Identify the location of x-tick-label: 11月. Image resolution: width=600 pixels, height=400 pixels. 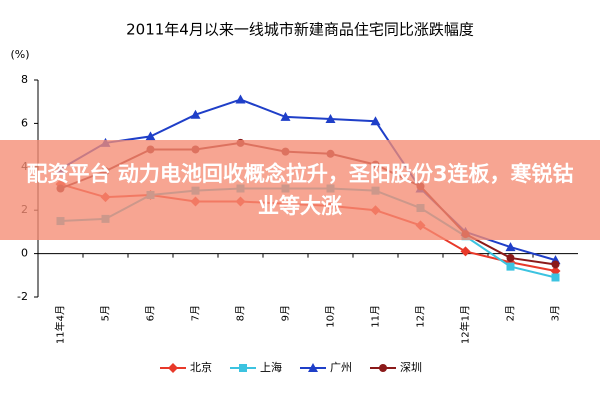
(376, 316).